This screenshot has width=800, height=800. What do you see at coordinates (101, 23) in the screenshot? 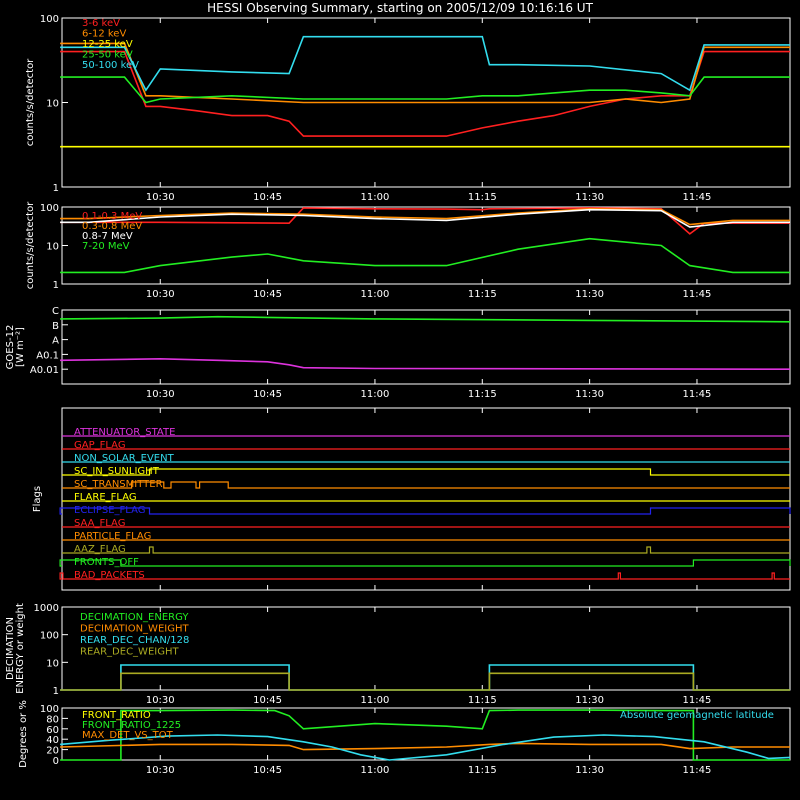
I see `legend-entry: 3-6 keV` at bounding box center [101, 23].